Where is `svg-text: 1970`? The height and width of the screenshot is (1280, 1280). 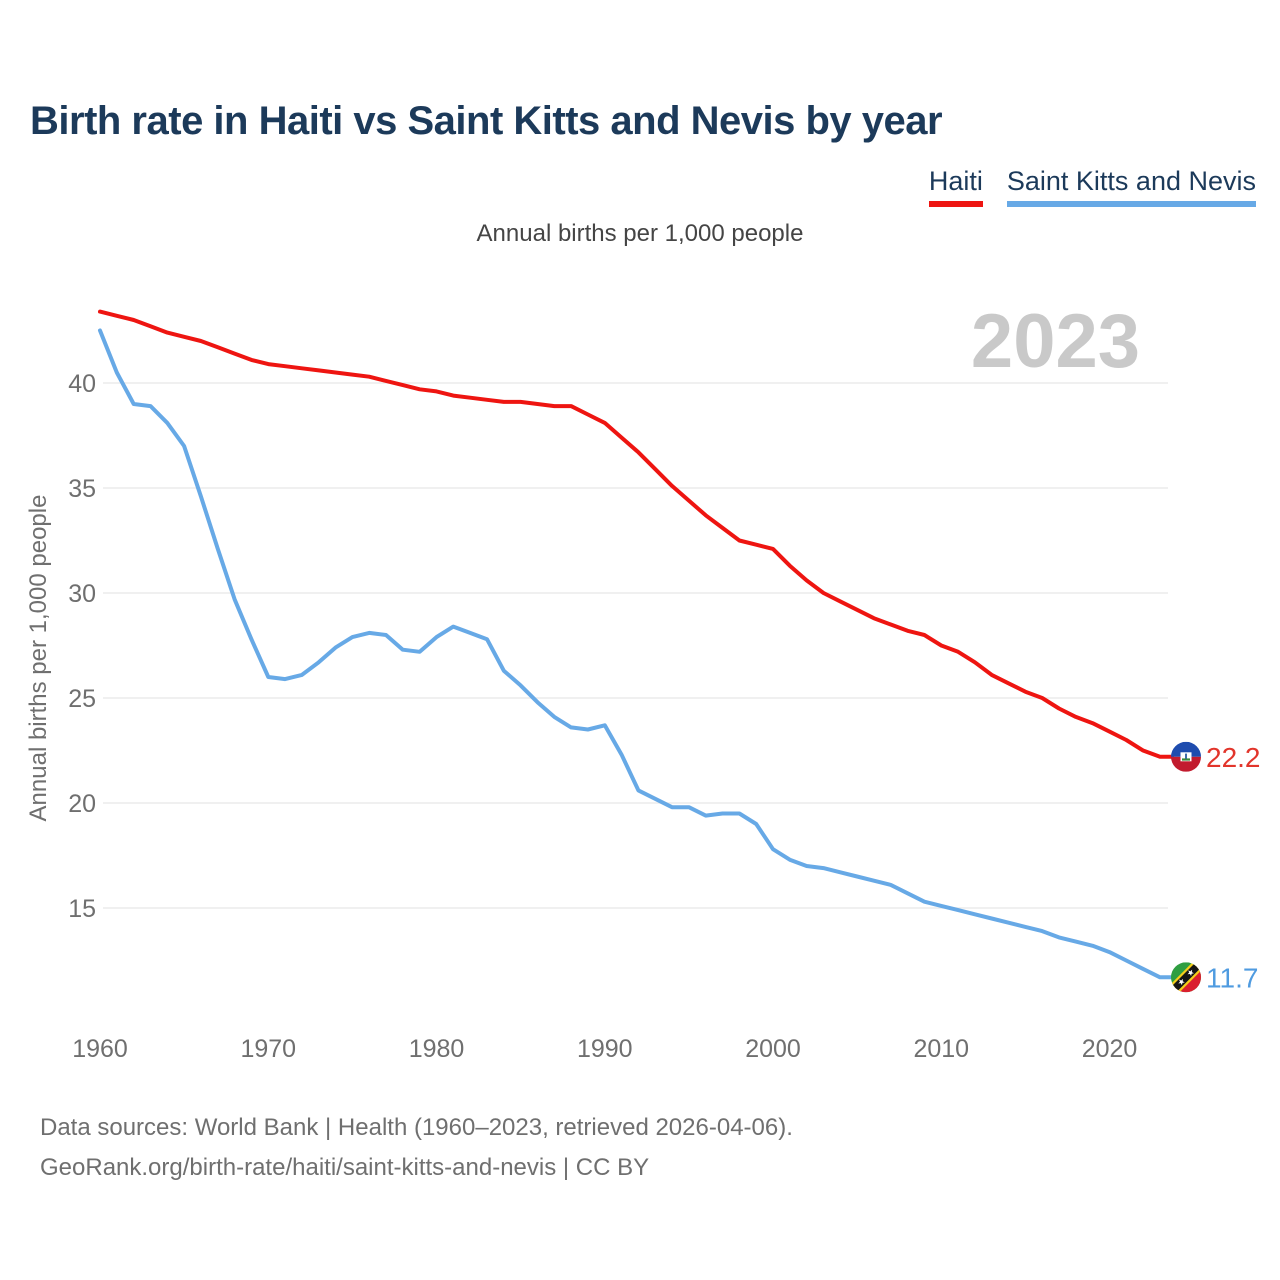 svg-text: 1970 is located at coordinates (268, 1049).